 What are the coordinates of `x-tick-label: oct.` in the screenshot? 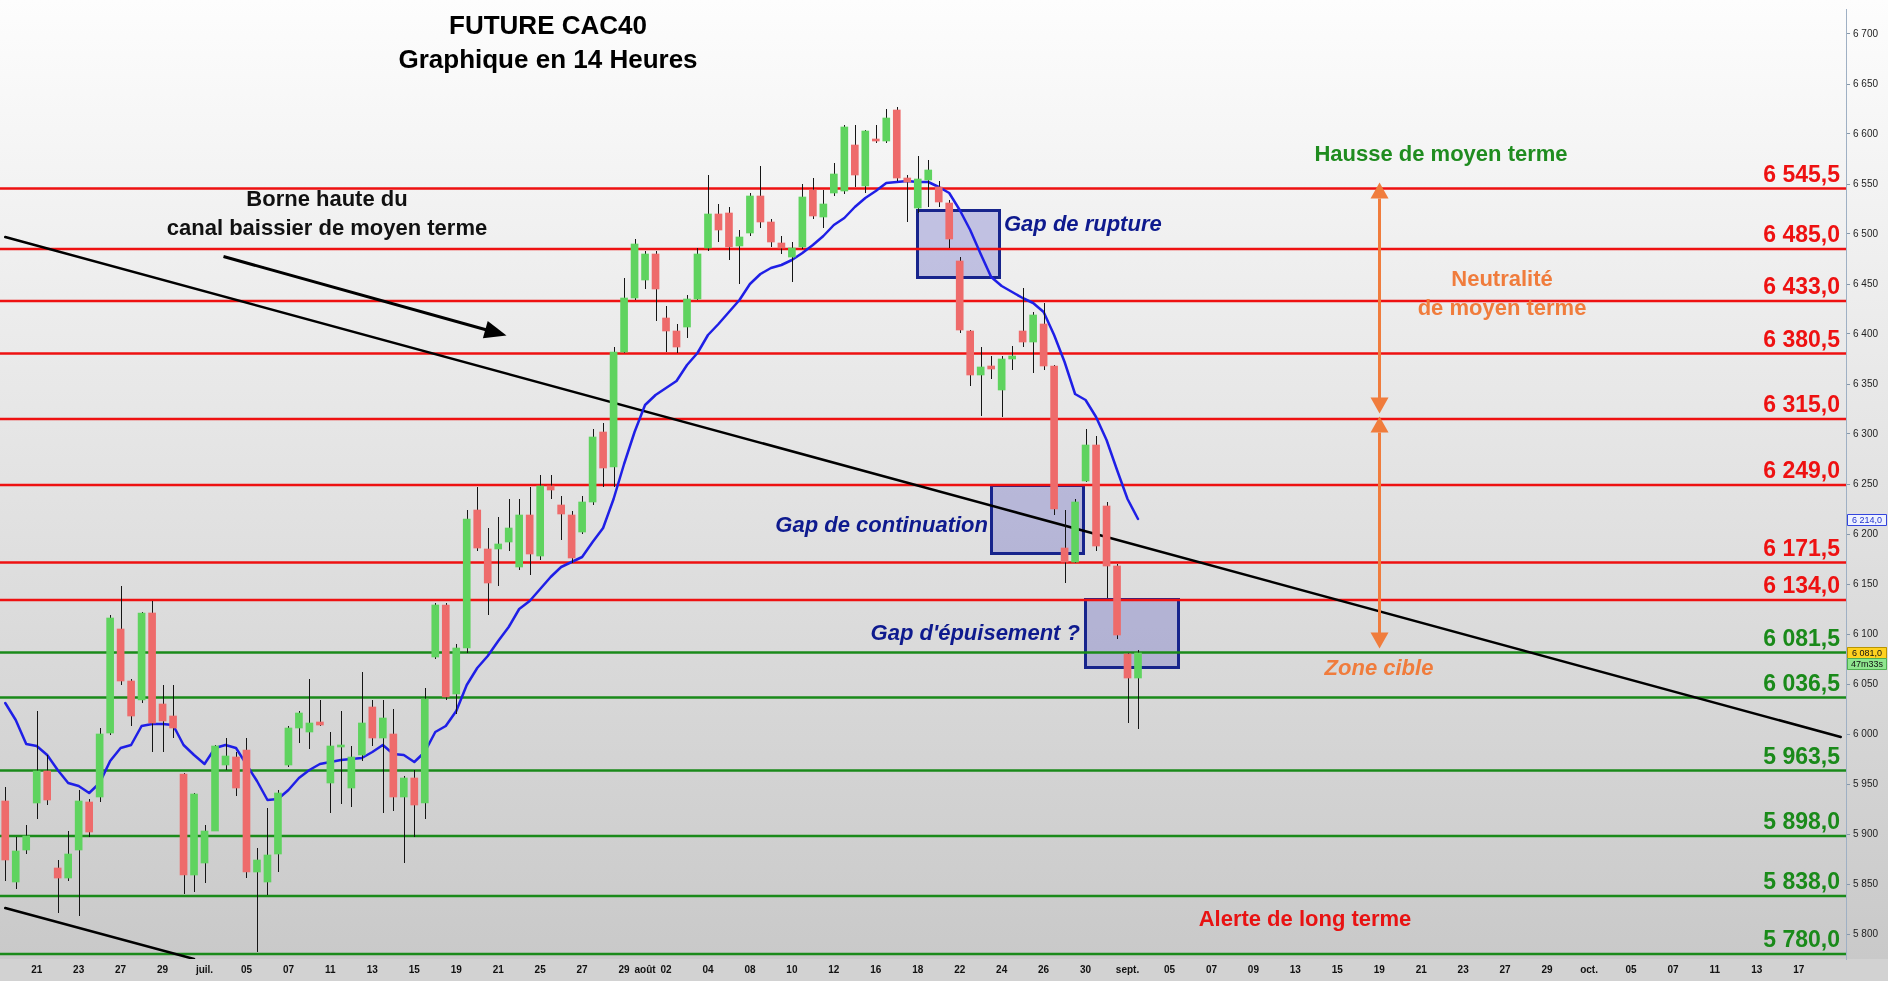 It's located at (1589, 969).